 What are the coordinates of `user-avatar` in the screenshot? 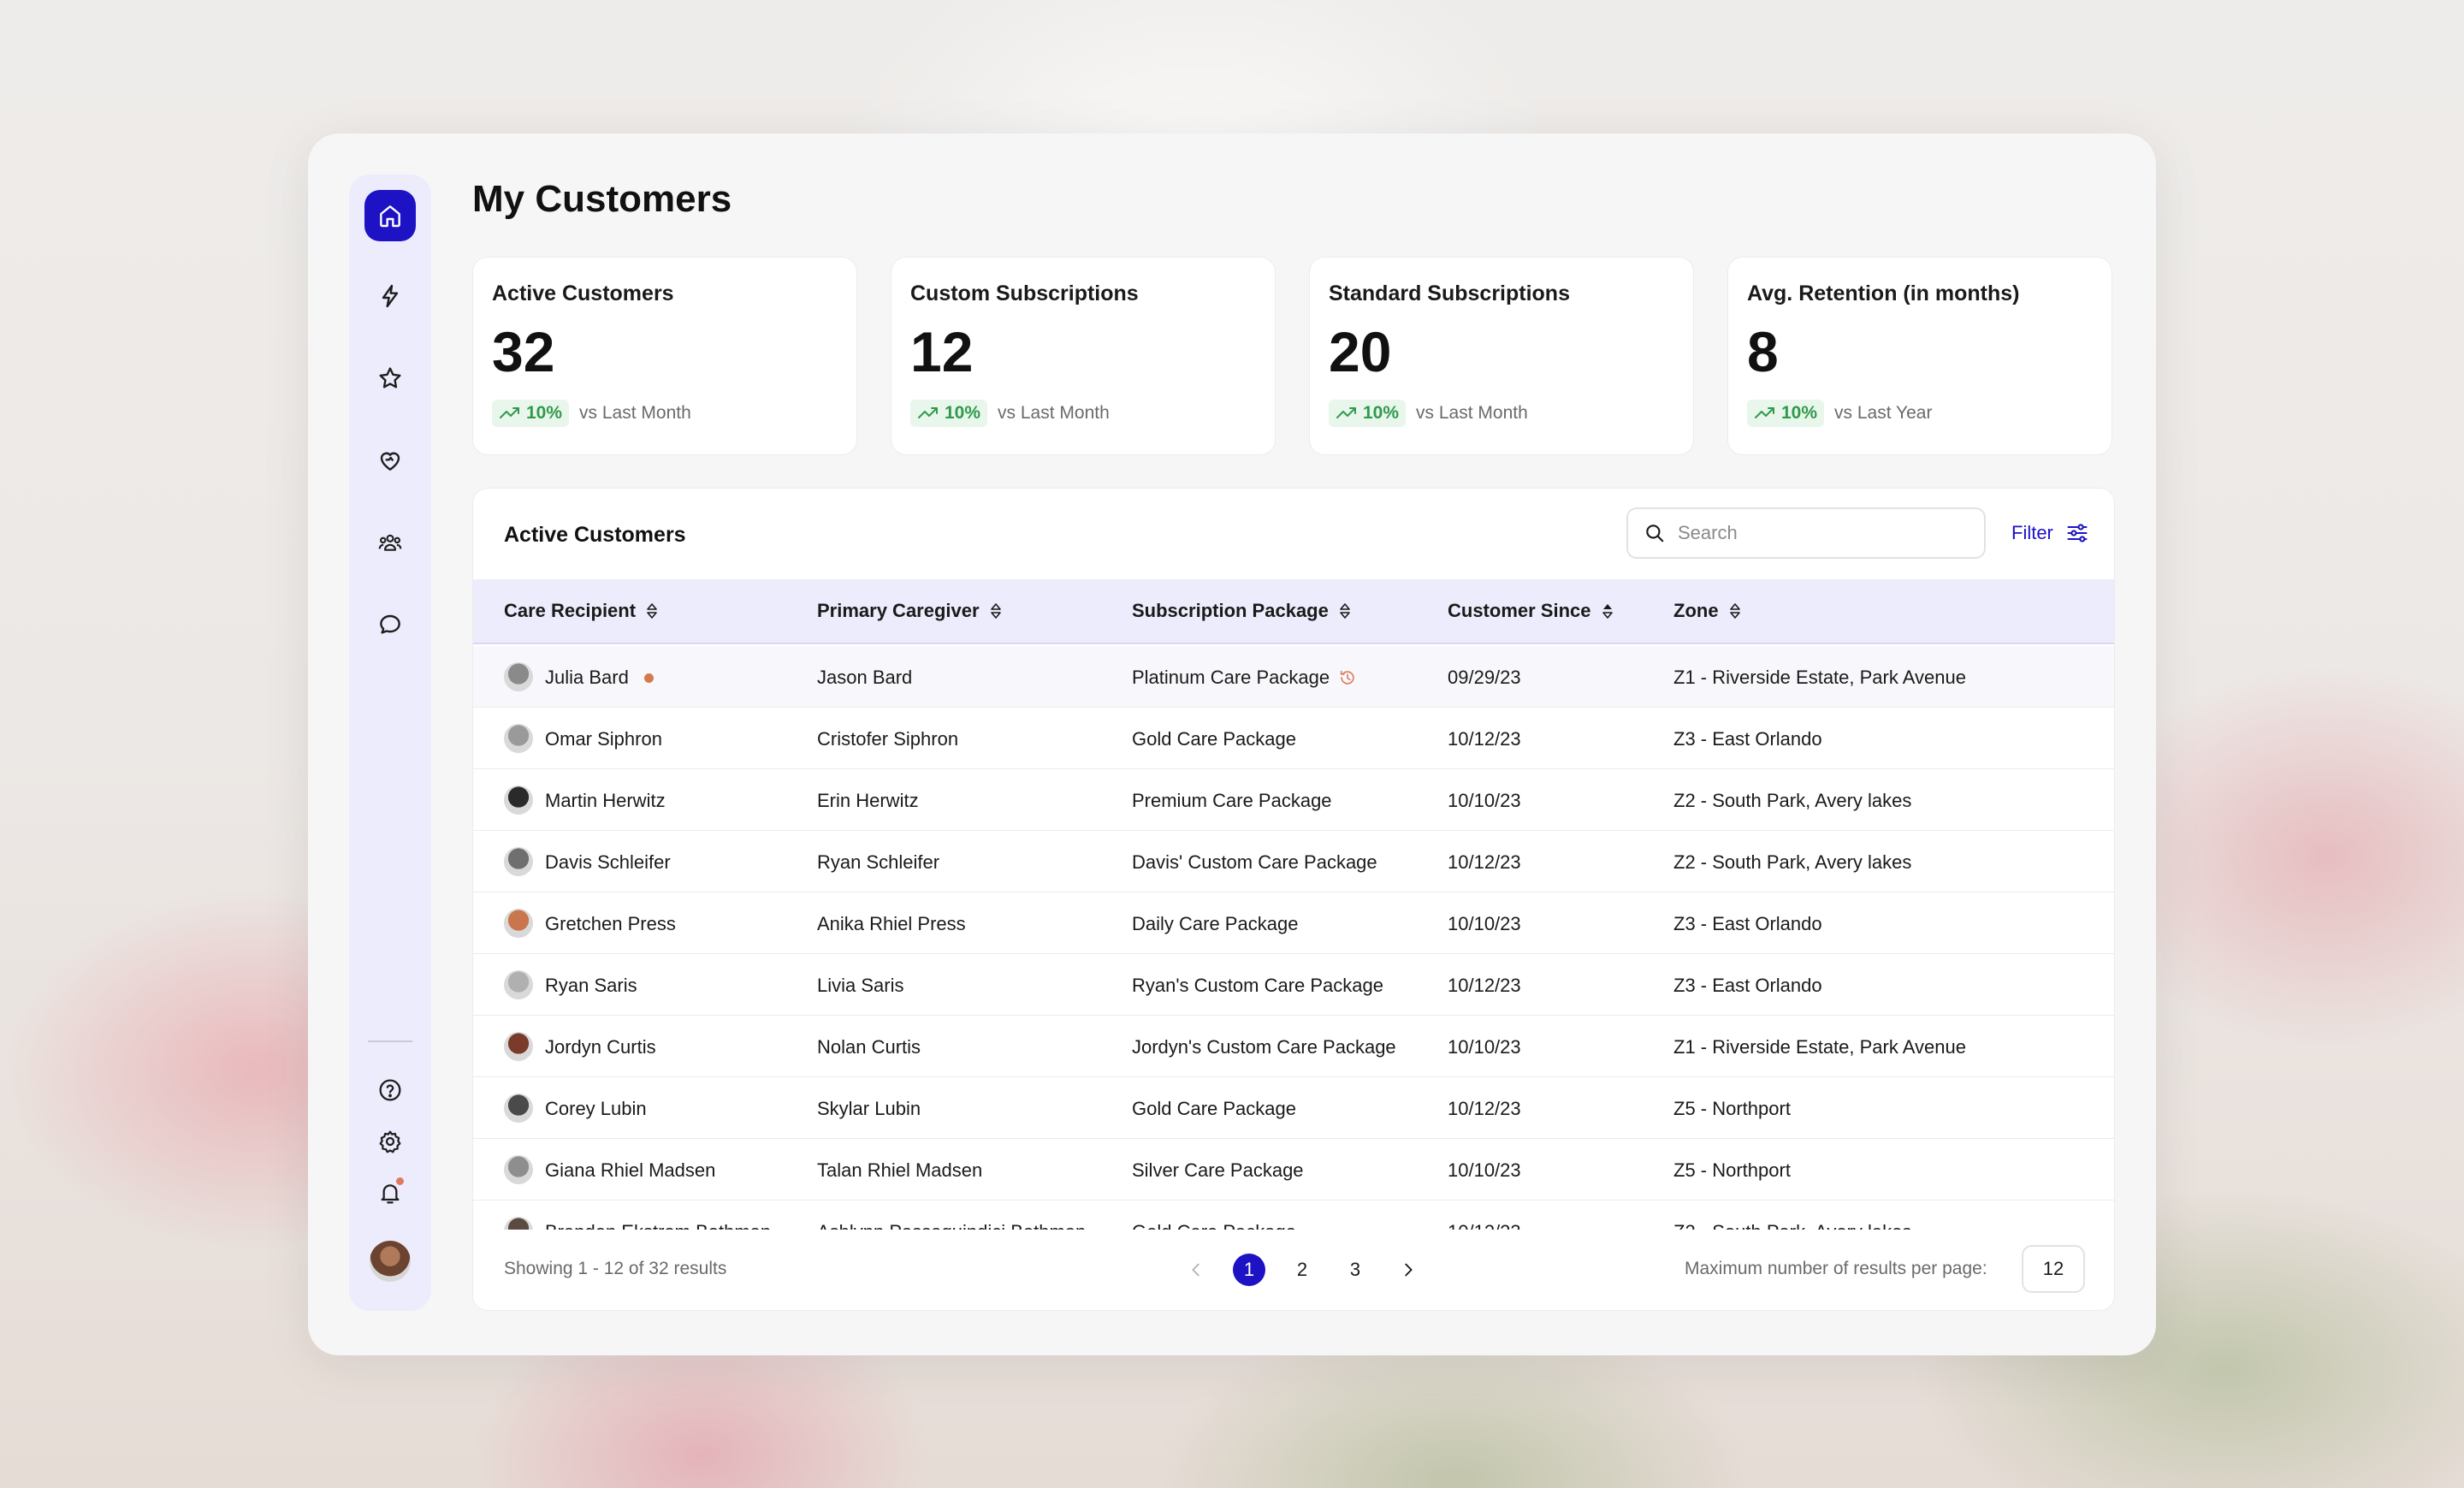 It's located at (390, 1261).